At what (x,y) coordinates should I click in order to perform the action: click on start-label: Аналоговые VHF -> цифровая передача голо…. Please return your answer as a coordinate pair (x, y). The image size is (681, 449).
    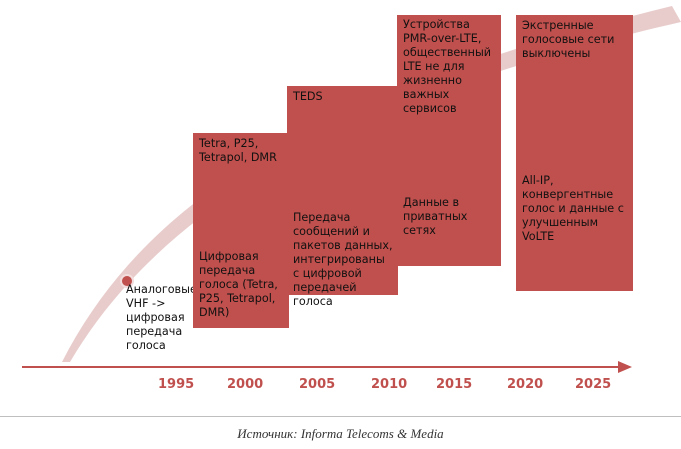
    Looking at the image, I should click on (161, 317).